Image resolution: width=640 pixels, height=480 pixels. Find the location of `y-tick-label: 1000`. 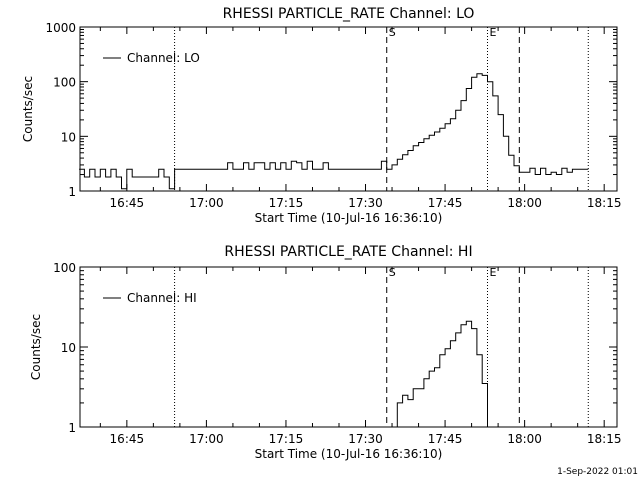

y-tick-label: 1000 is located at coordinates (60, 28).